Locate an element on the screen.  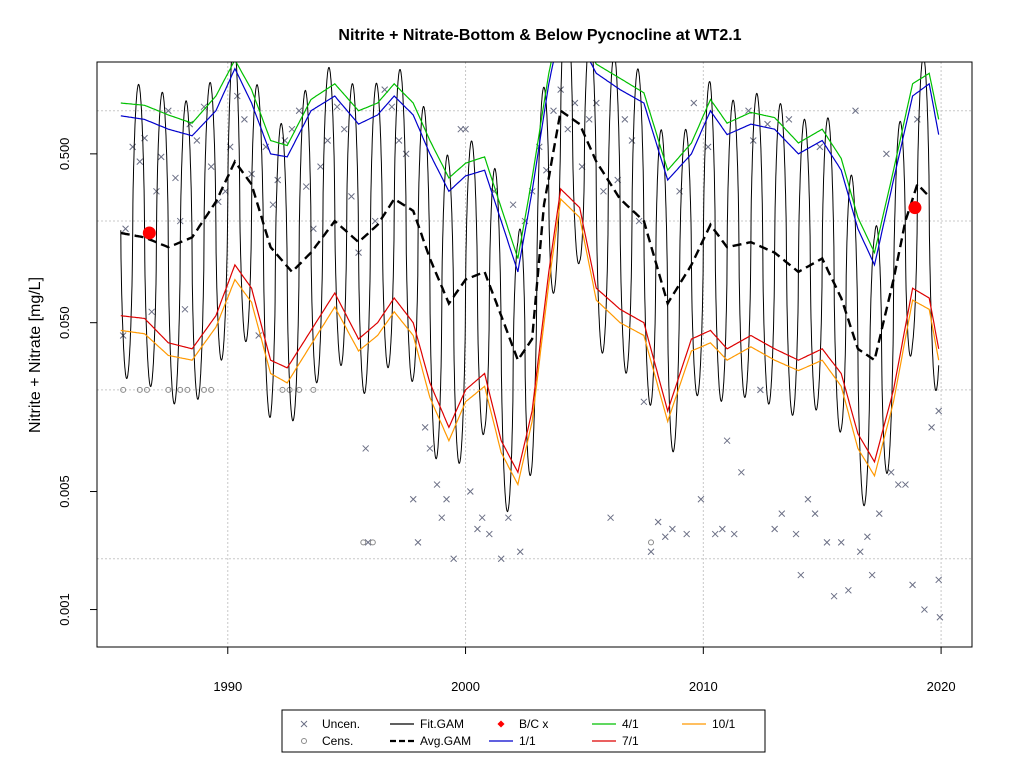
legend-item: 1/1 is located at coordinates (512, 741).